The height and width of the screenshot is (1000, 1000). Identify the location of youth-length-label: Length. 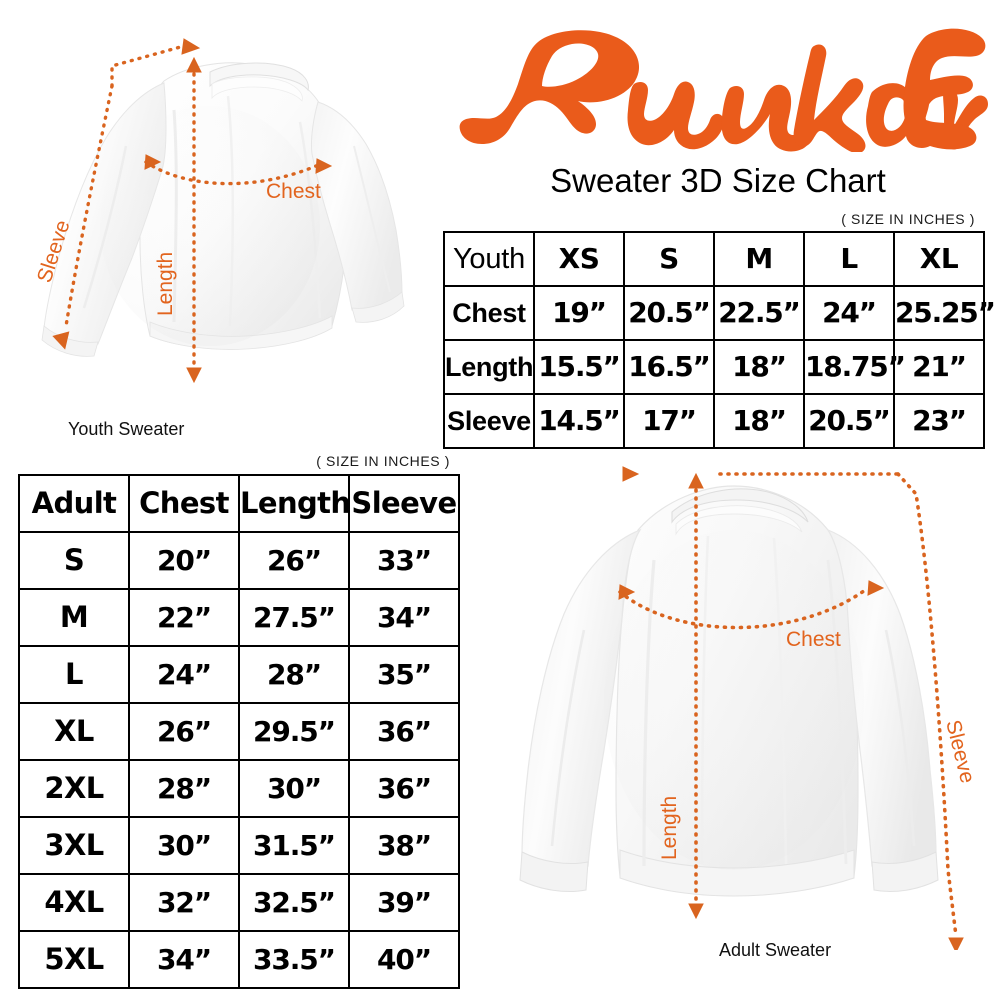
(165, 284).